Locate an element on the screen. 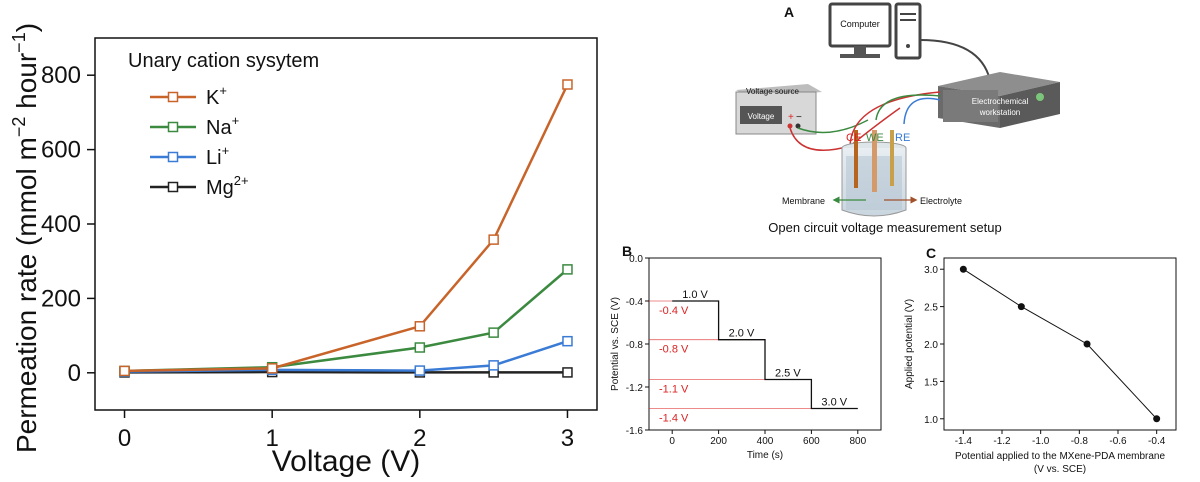  membrane-label: Membrane is located at coordinates (803, 201).